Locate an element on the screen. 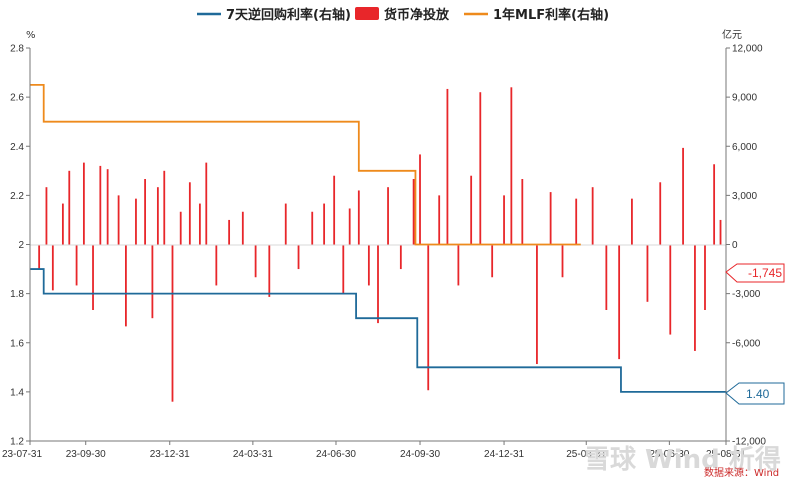  right-axis-tick-label: -6,000 is located at coordinates (746, 343).